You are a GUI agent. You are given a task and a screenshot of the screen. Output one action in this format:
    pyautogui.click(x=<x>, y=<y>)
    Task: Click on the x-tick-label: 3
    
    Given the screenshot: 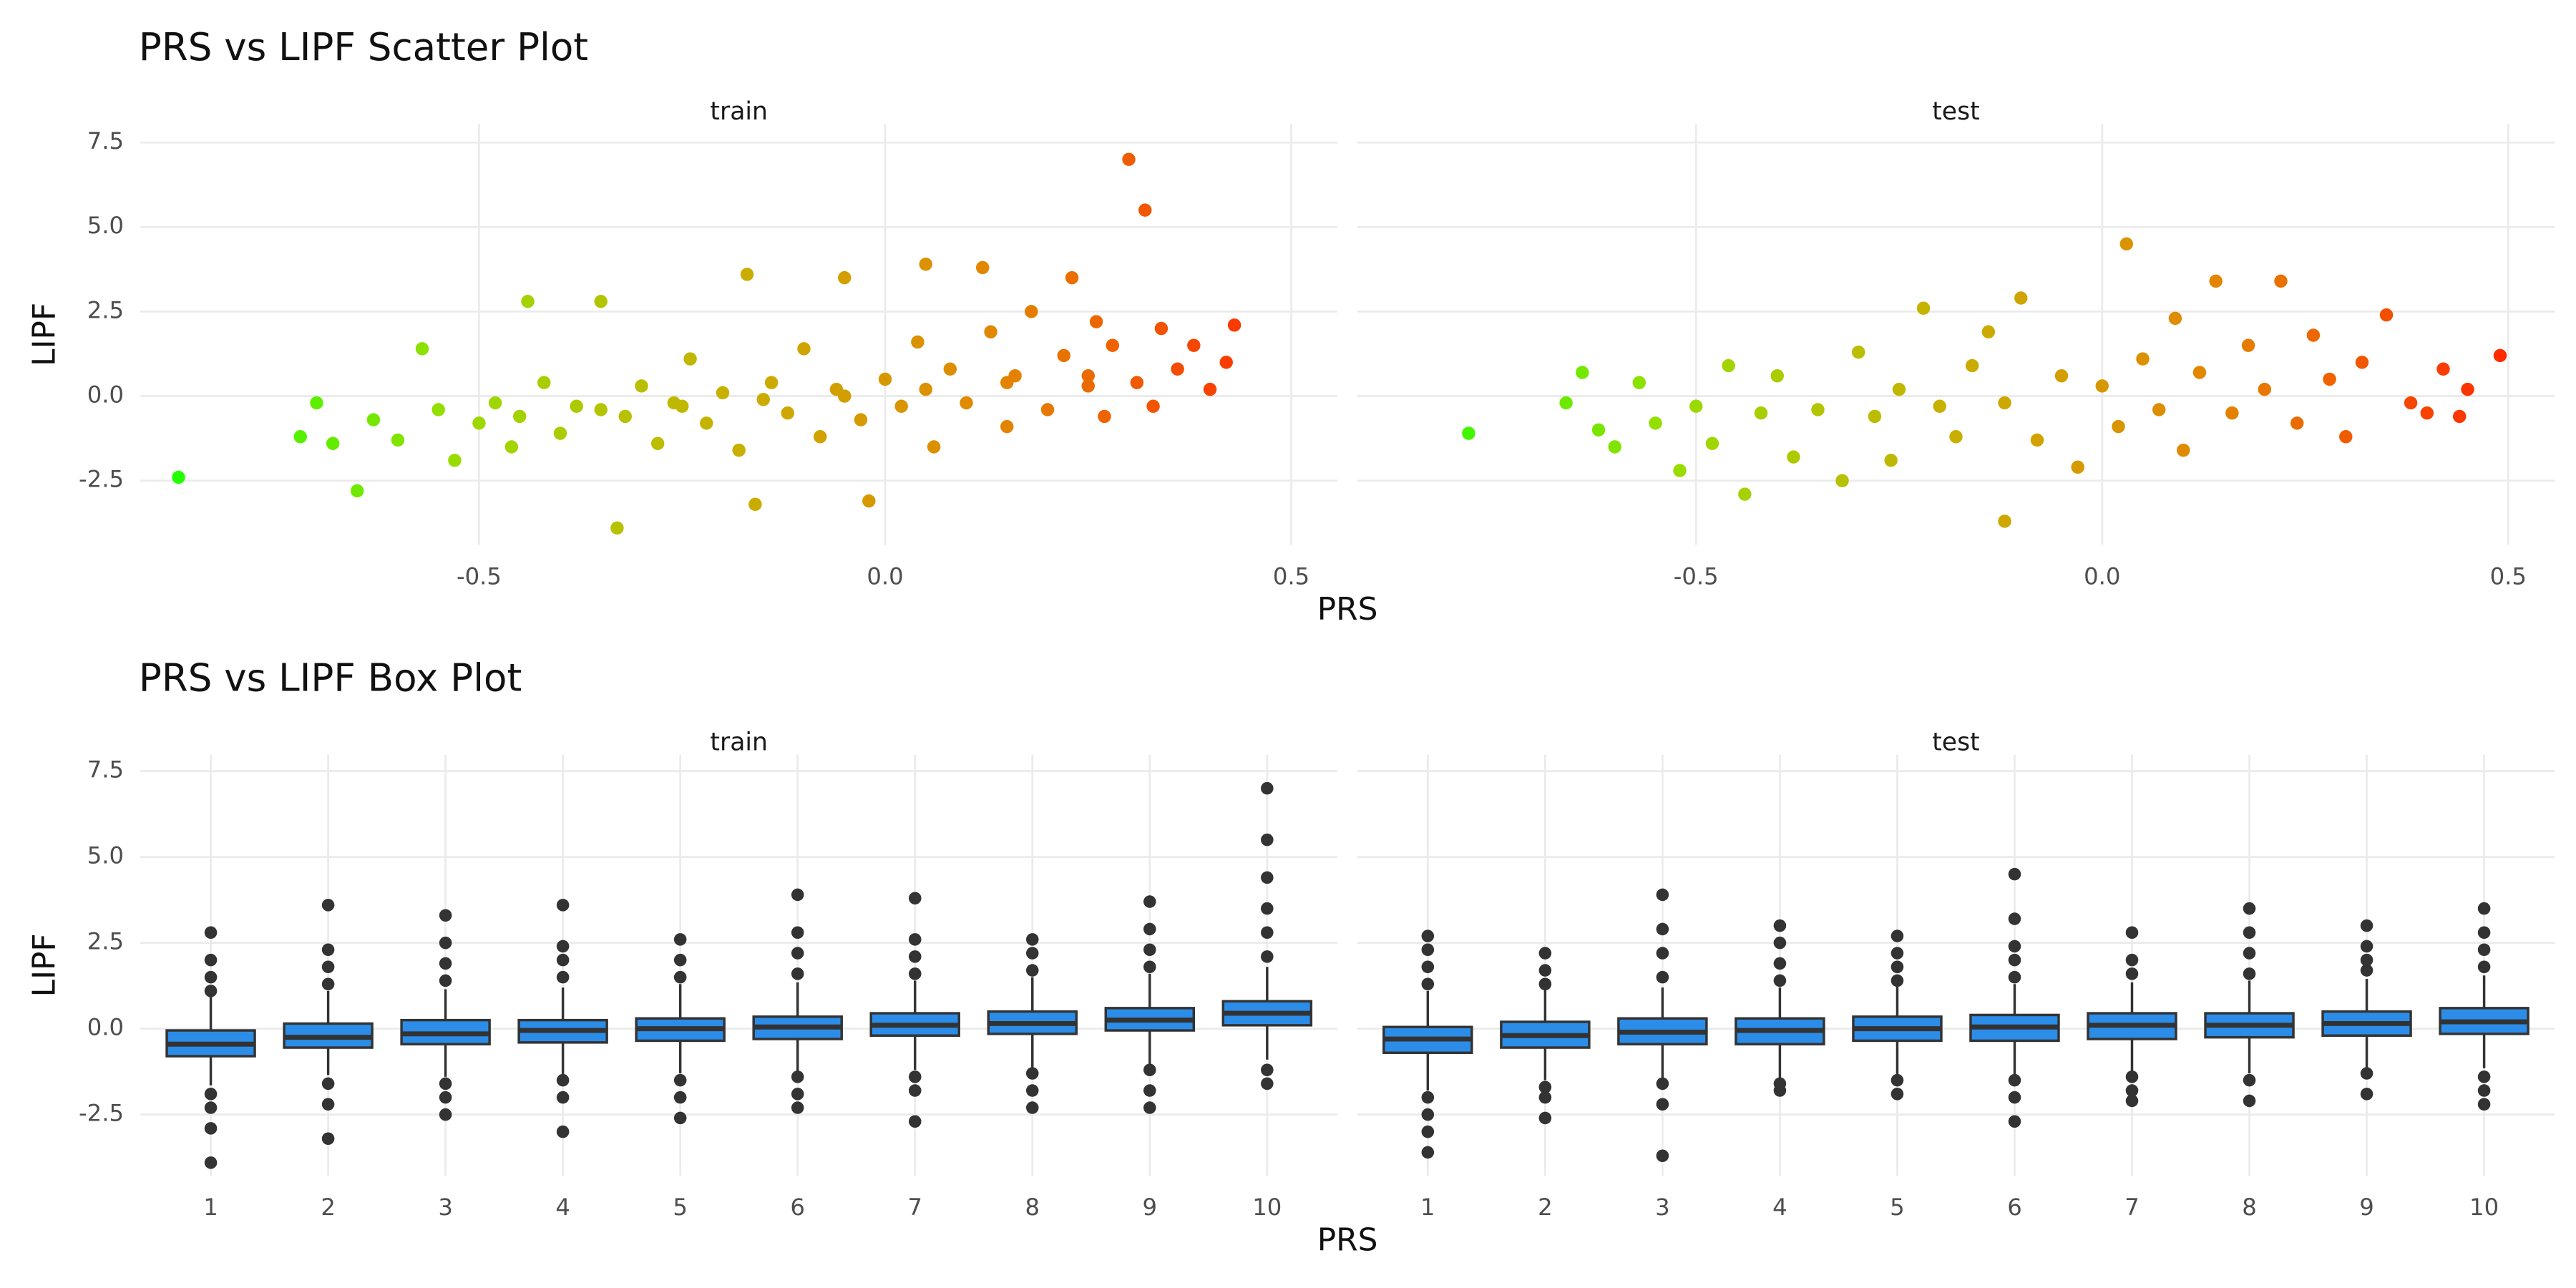 What is the action you would take?
    pyautogui.click(x=1662, y=1207)
    